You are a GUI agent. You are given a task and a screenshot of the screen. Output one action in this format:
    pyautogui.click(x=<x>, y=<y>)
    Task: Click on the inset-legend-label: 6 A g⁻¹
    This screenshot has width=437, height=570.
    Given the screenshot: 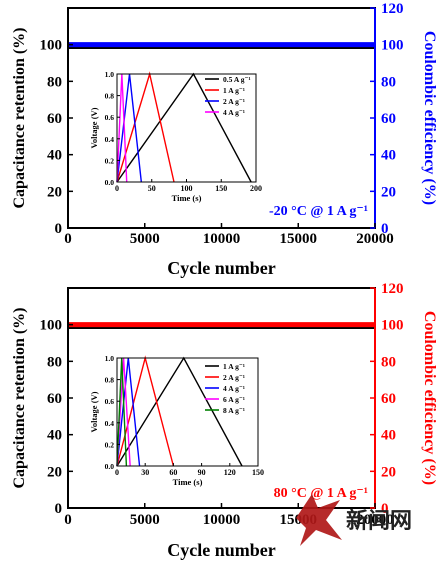 What is the action you would take?
    pyautogui.click(x=234, y=399)
    